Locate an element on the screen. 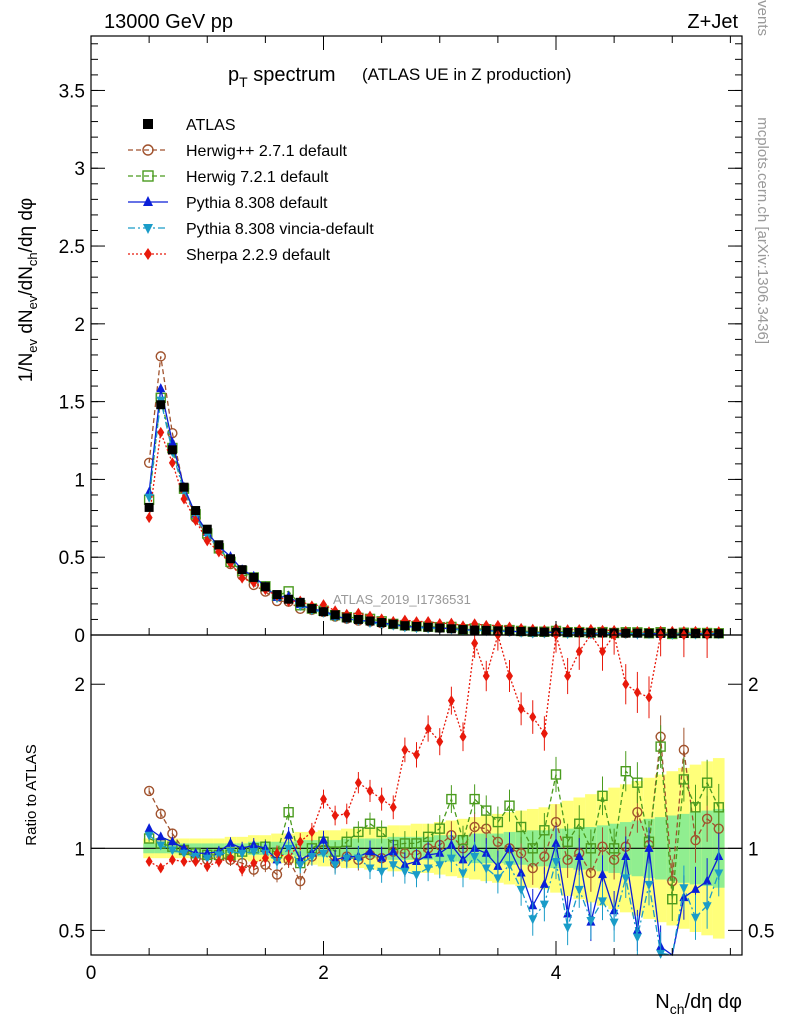  legend-label-1: Herwig++ 2.7.1 default is located at coordinates (267, 151).